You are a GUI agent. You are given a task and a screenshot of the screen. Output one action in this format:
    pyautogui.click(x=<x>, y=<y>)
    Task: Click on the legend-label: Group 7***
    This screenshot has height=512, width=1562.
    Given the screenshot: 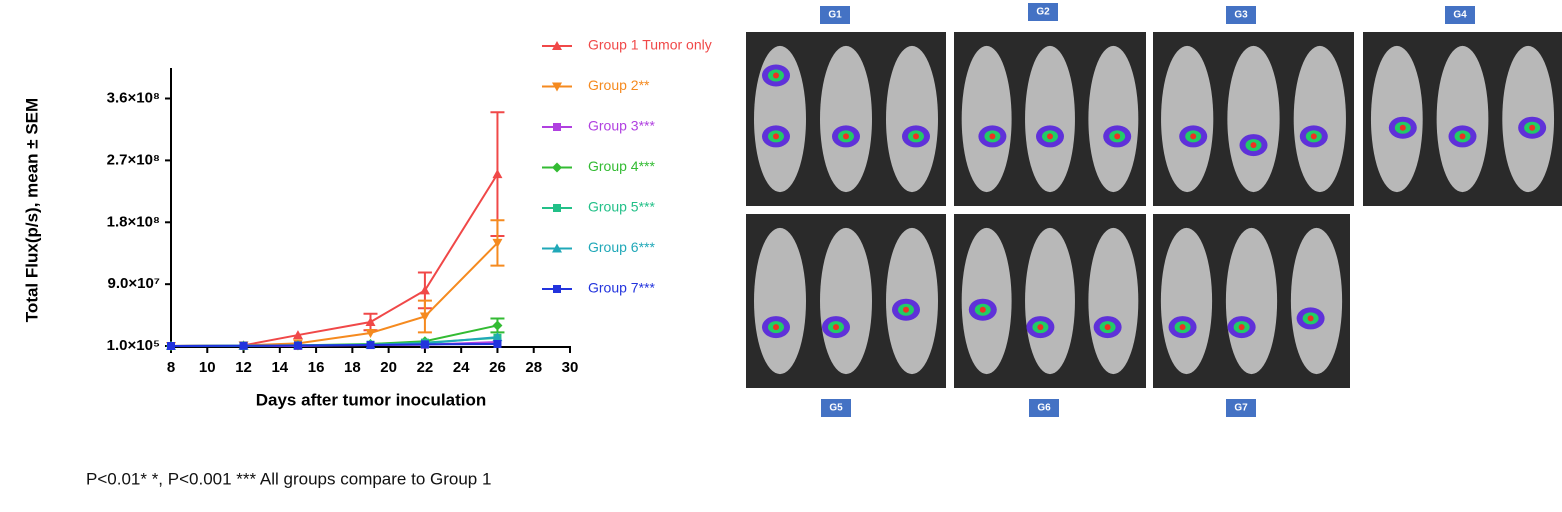 What is the action you would take?
    pyautogui.click(x=621, y=288)
    